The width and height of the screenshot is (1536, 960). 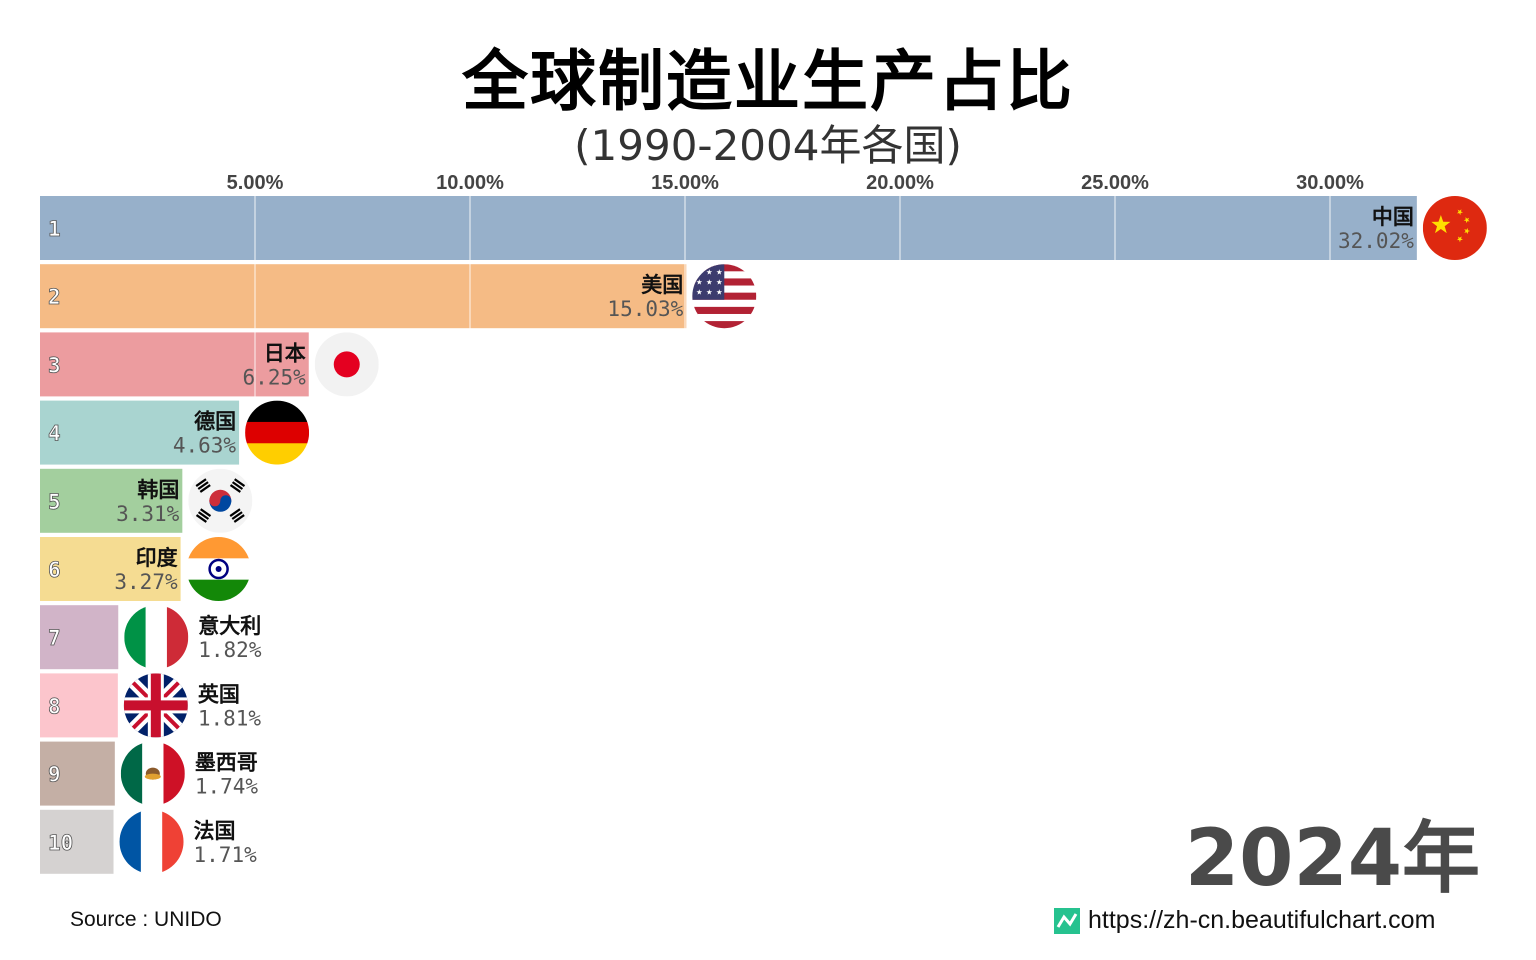 What do you see at coordinates (724, 296) in the screenshot?
I see `usa-flag-icon` at bounding box center [724, 296].